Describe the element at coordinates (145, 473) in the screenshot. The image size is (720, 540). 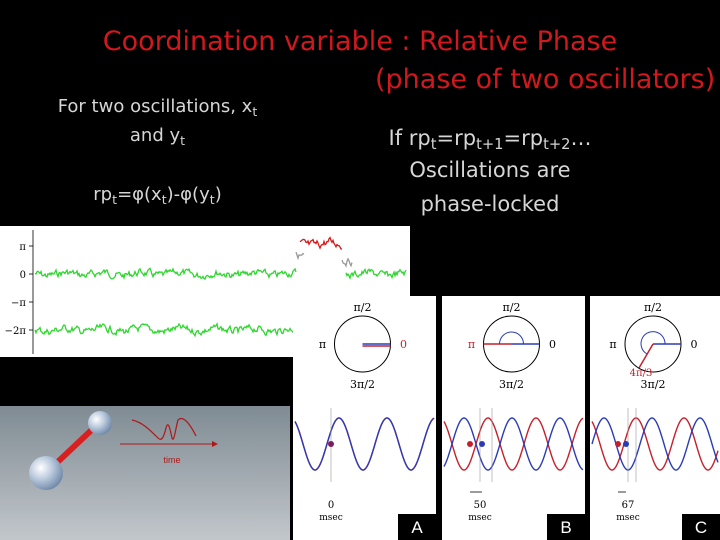
I see `oscillator-animation-panel: time` at that location.